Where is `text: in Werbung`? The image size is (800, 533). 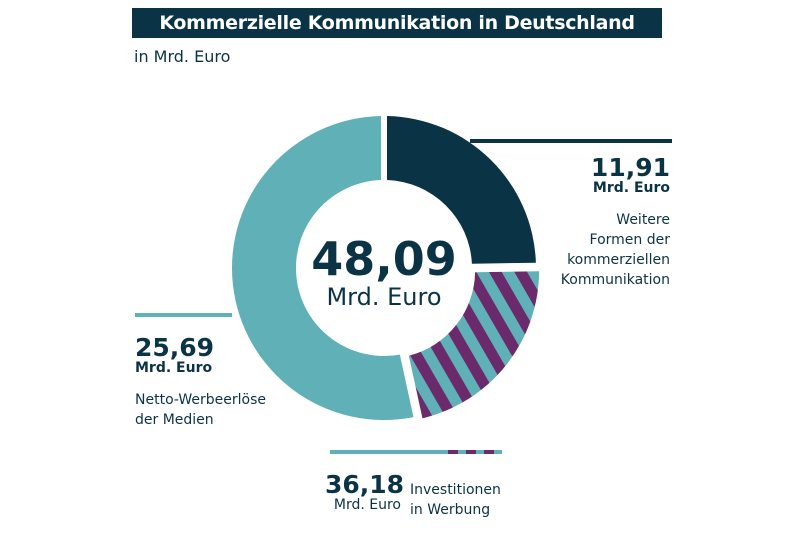
text: in Werbung is located at coordinates (450, 510).